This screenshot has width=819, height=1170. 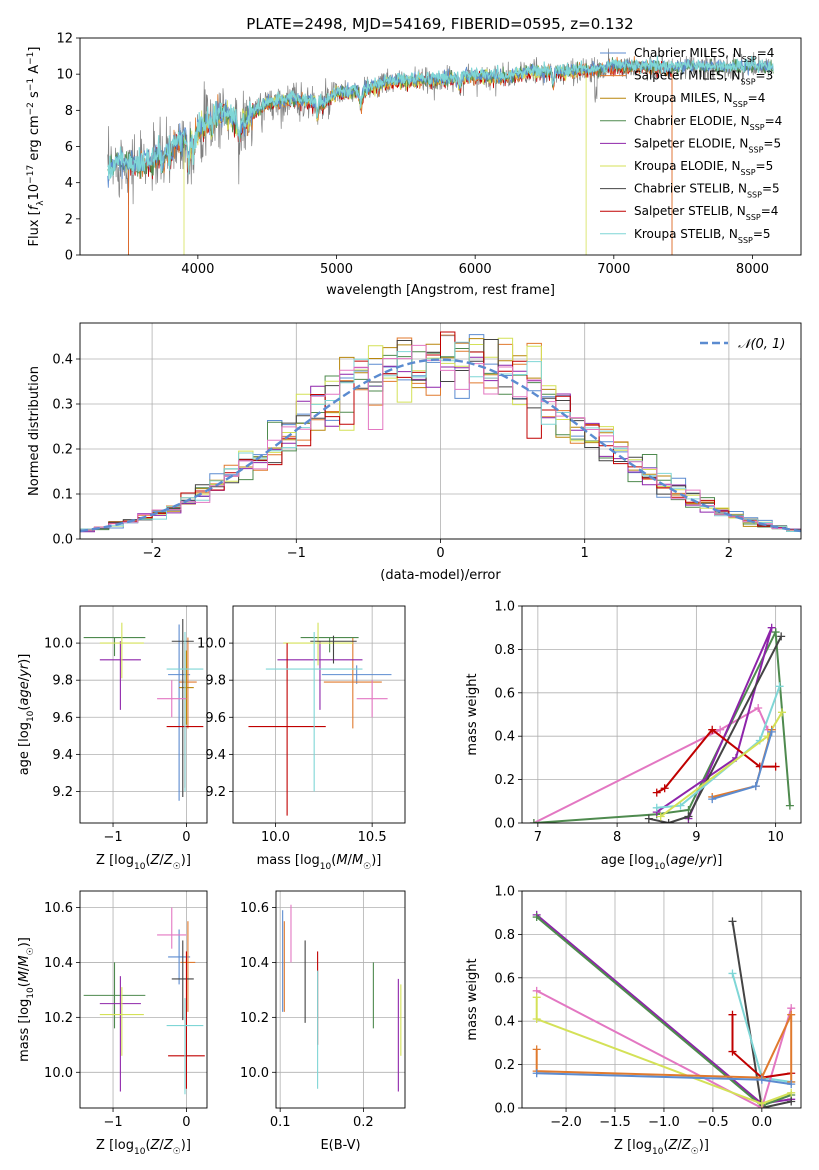 I want to click on y-axis-label: mass [log10(M/M☉)], so click(x=26, y=999).